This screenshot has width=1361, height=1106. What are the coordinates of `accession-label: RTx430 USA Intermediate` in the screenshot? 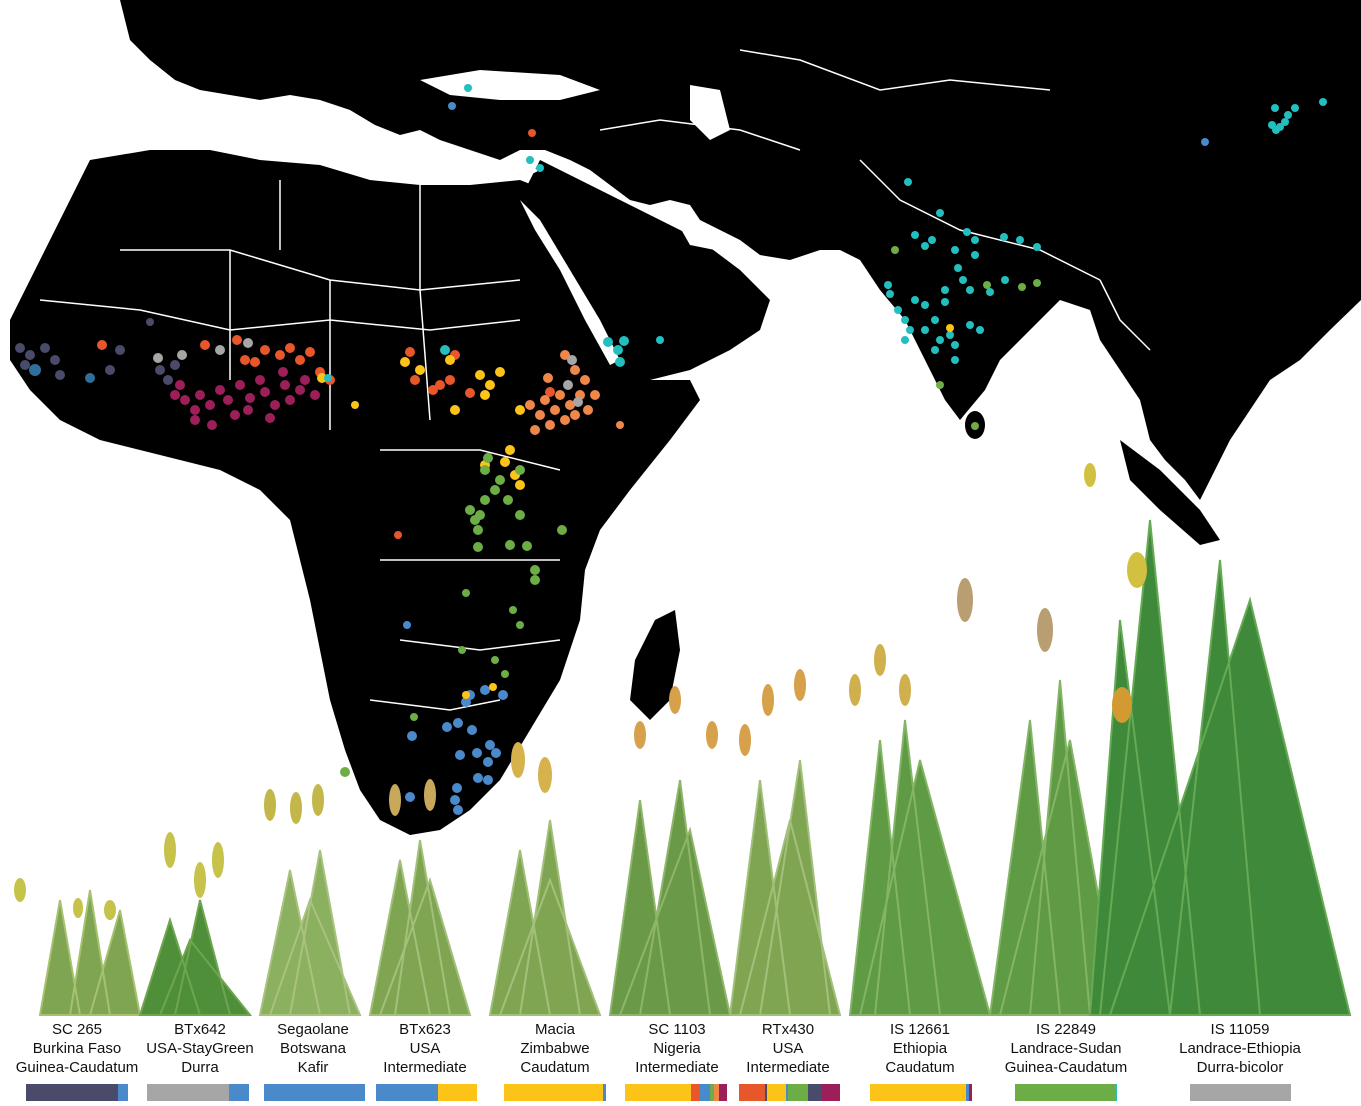 It's located at (787, 1048).